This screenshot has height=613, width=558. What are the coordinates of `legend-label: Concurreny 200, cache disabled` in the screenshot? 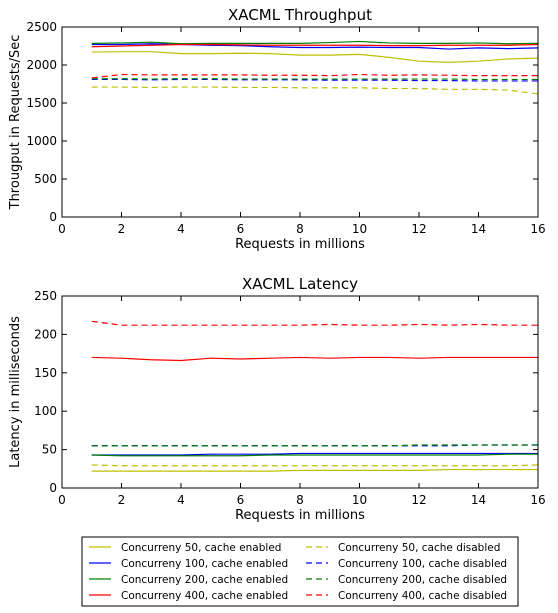 It's located at (422, 580).